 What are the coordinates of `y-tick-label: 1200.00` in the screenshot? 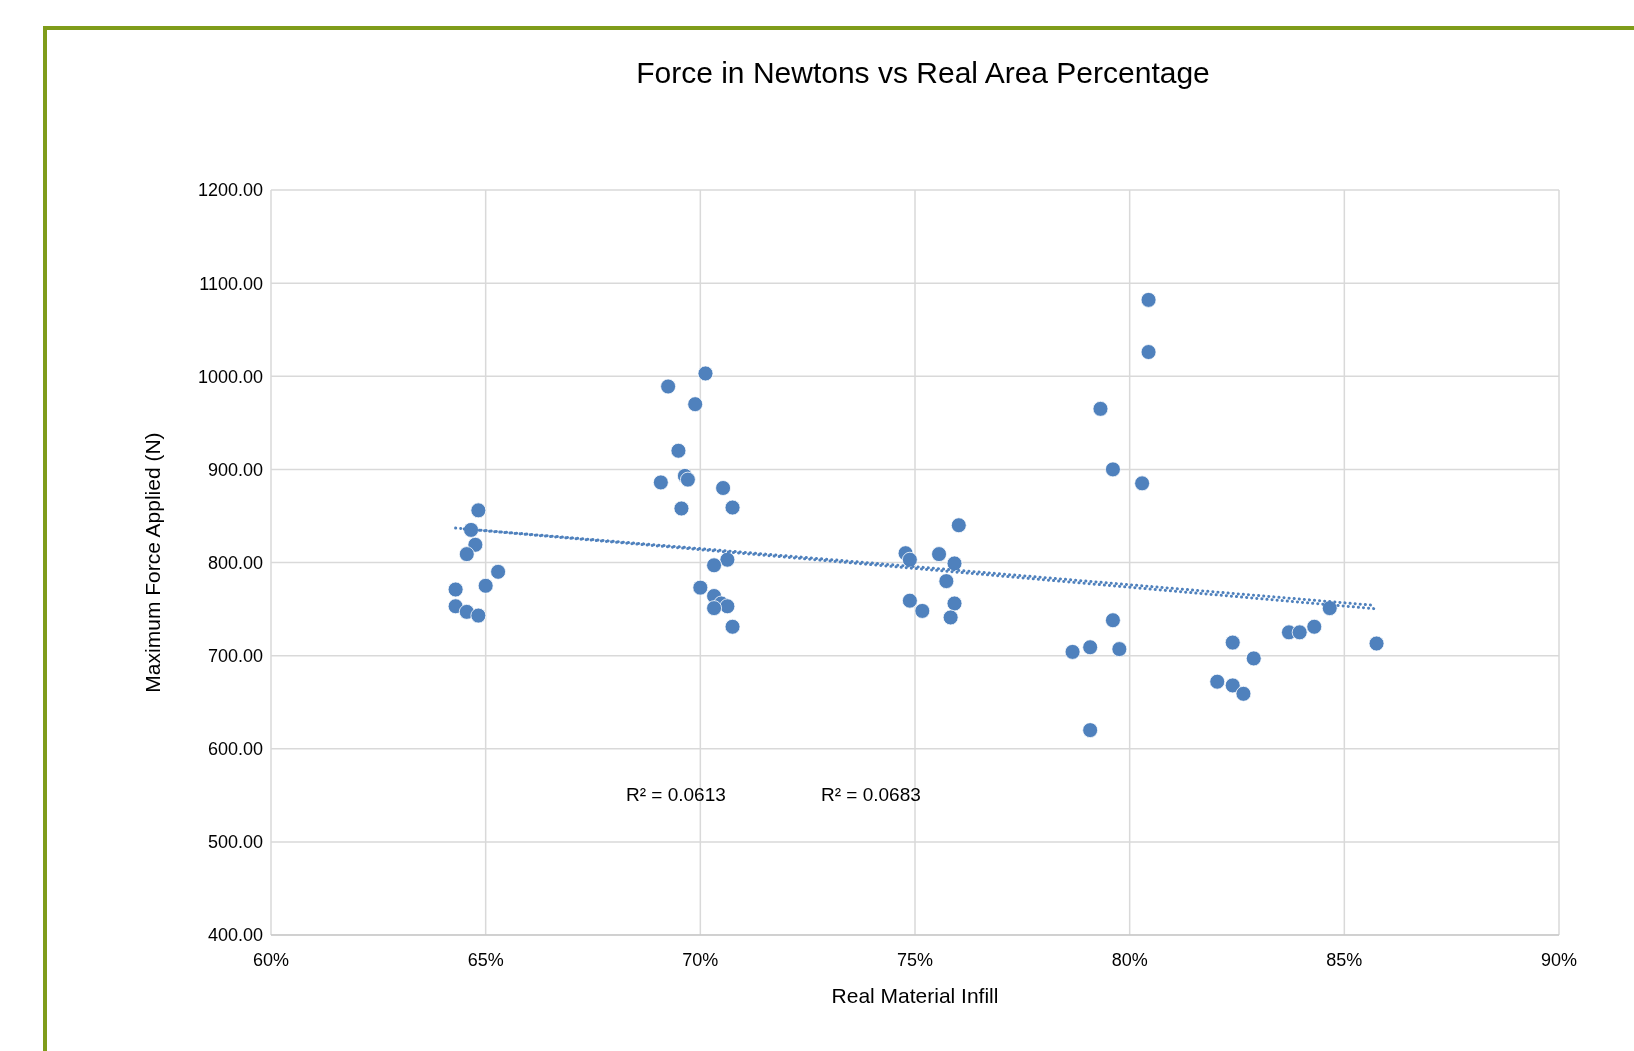 It's located at (230, 190).